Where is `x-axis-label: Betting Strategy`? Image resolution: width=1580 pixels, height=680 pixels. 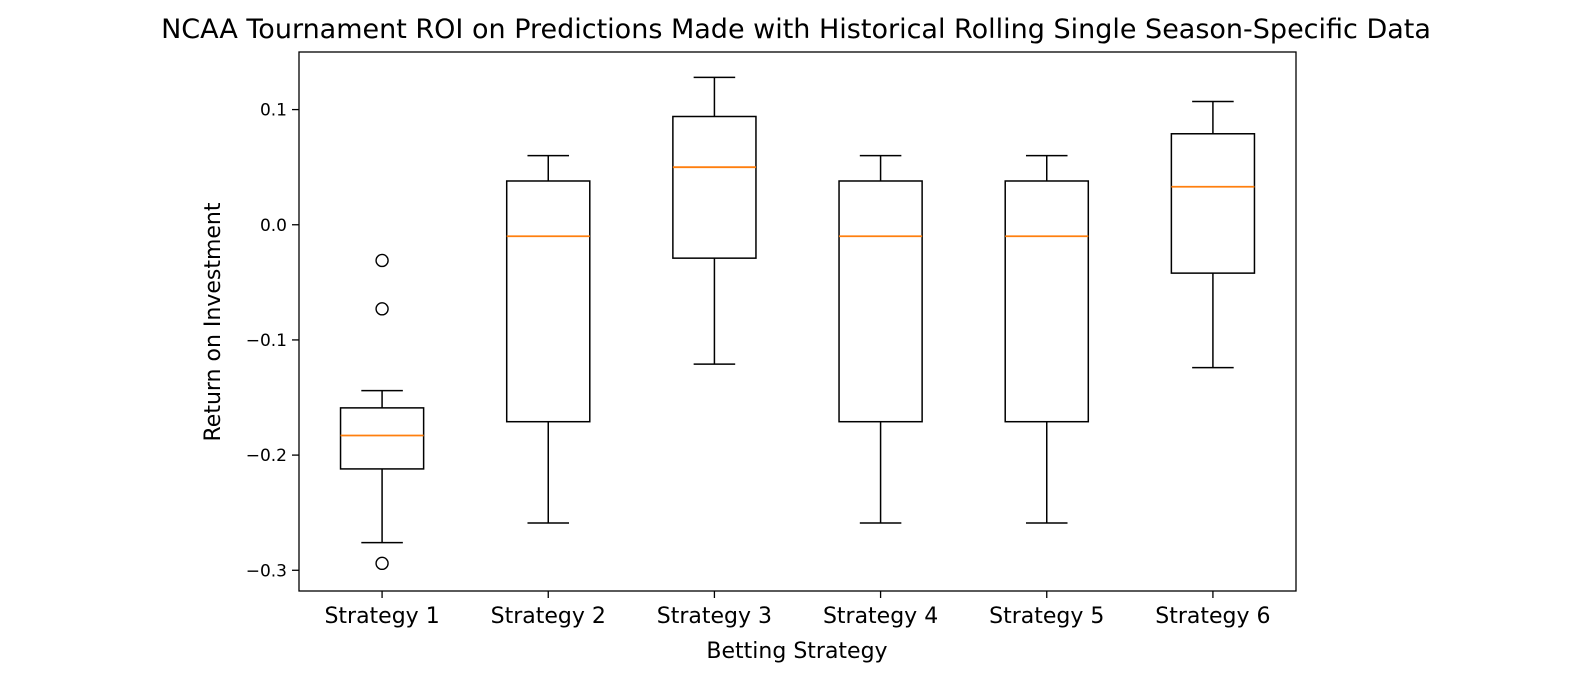
x-axis-label: Betting Strategy is located at coordinates (796, 651).